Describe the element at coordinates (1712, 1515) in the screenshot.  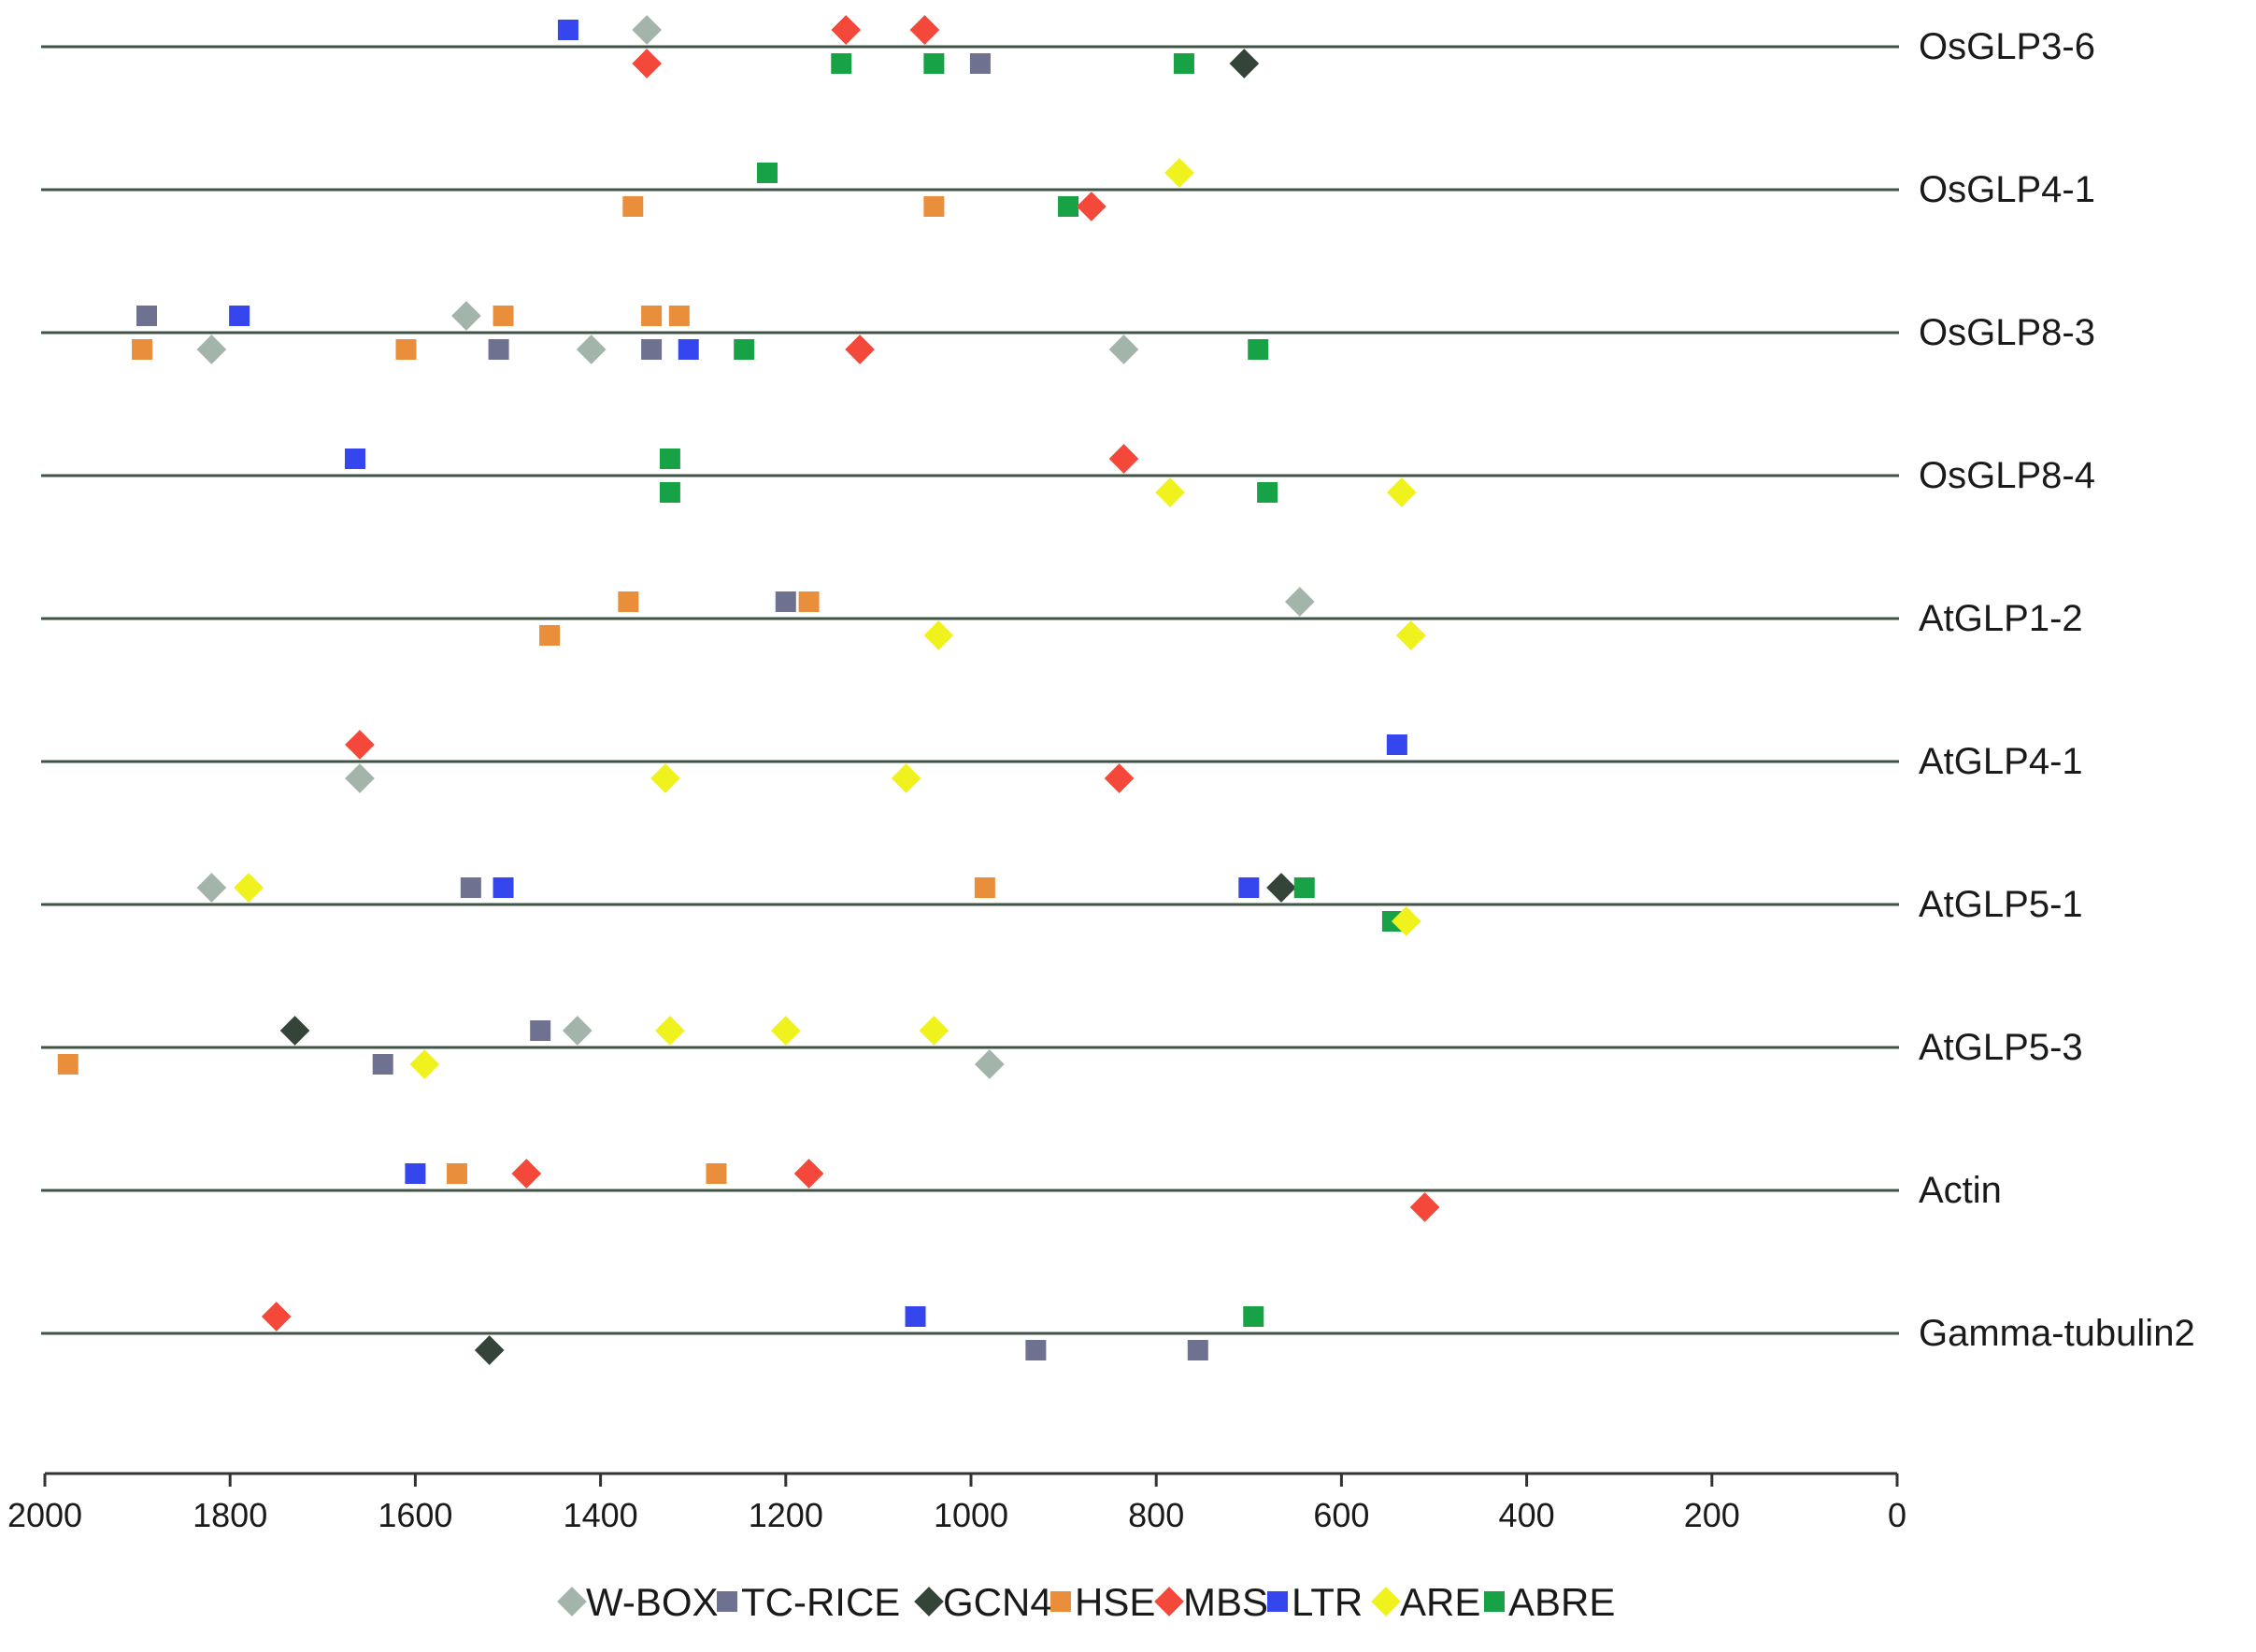
I see `x-tick-label: 200` at that location.